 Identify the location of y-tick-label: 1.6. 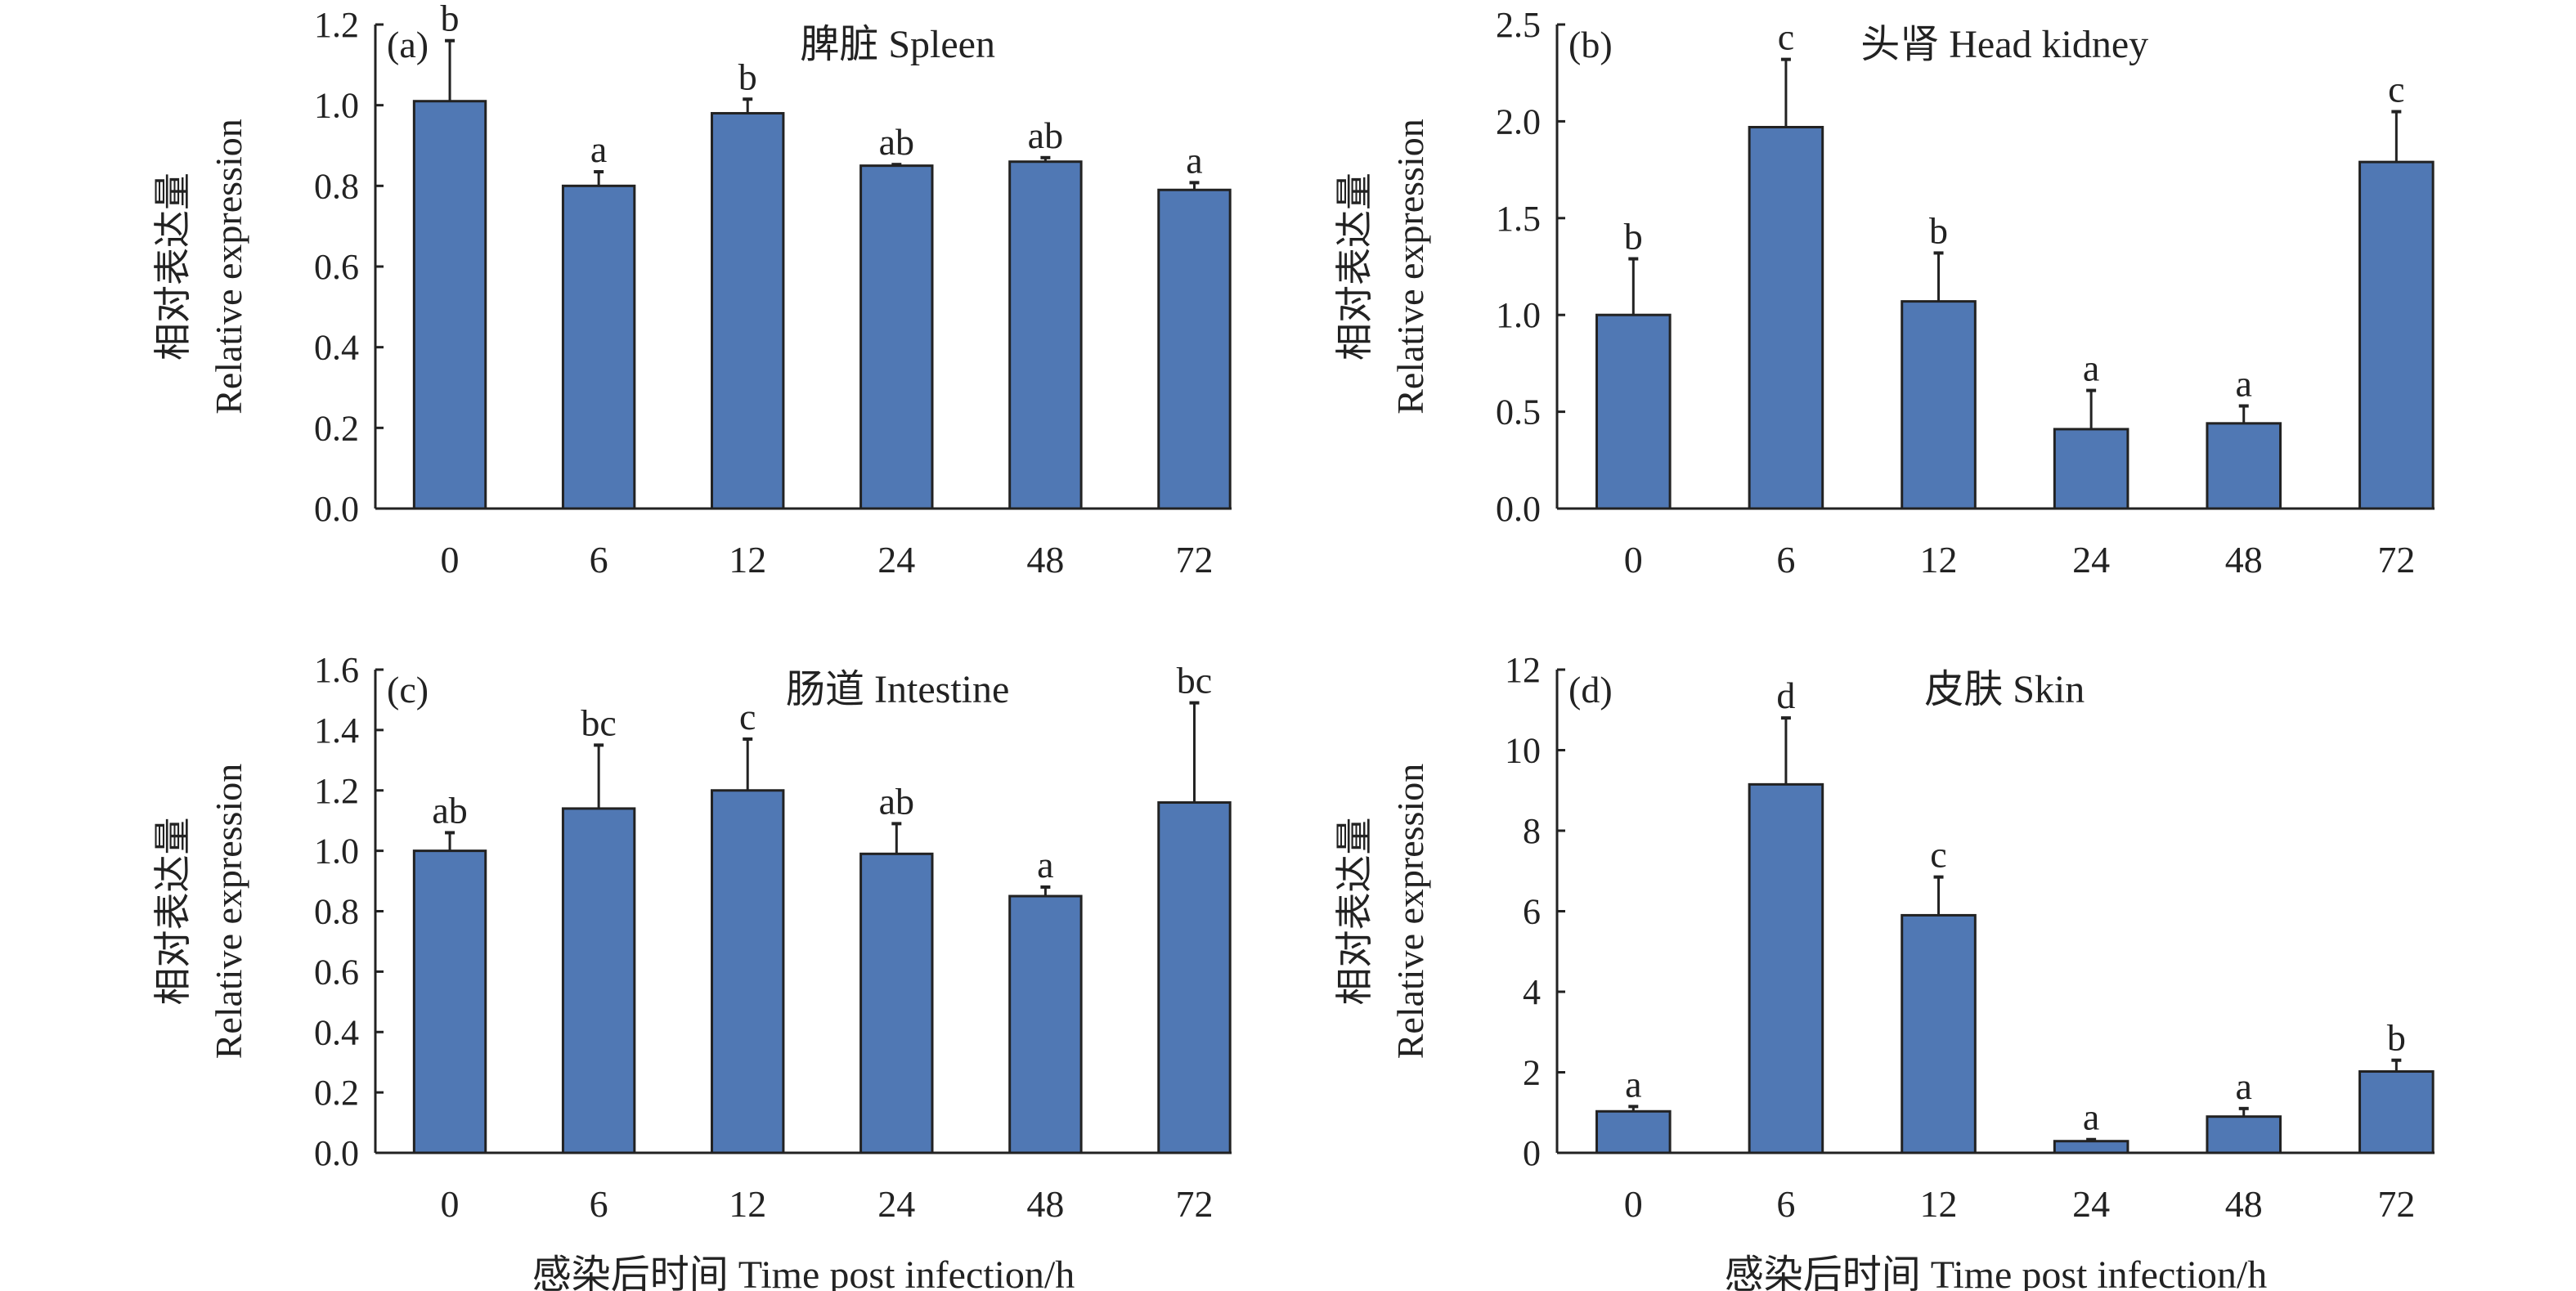
(336, 670).